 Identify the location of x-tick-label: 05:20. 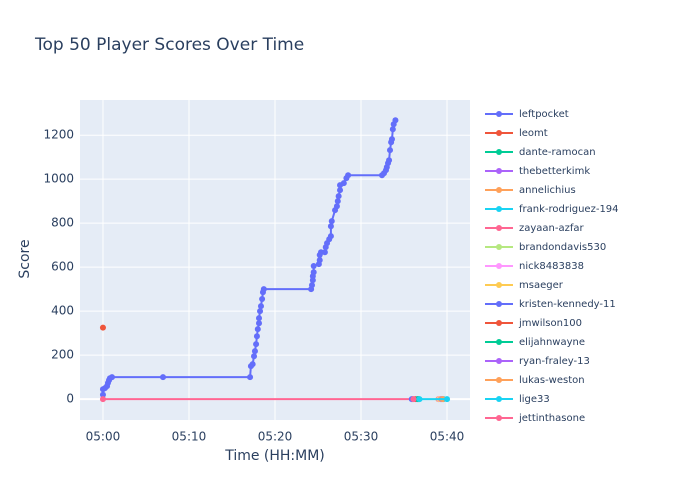
(275, 437).